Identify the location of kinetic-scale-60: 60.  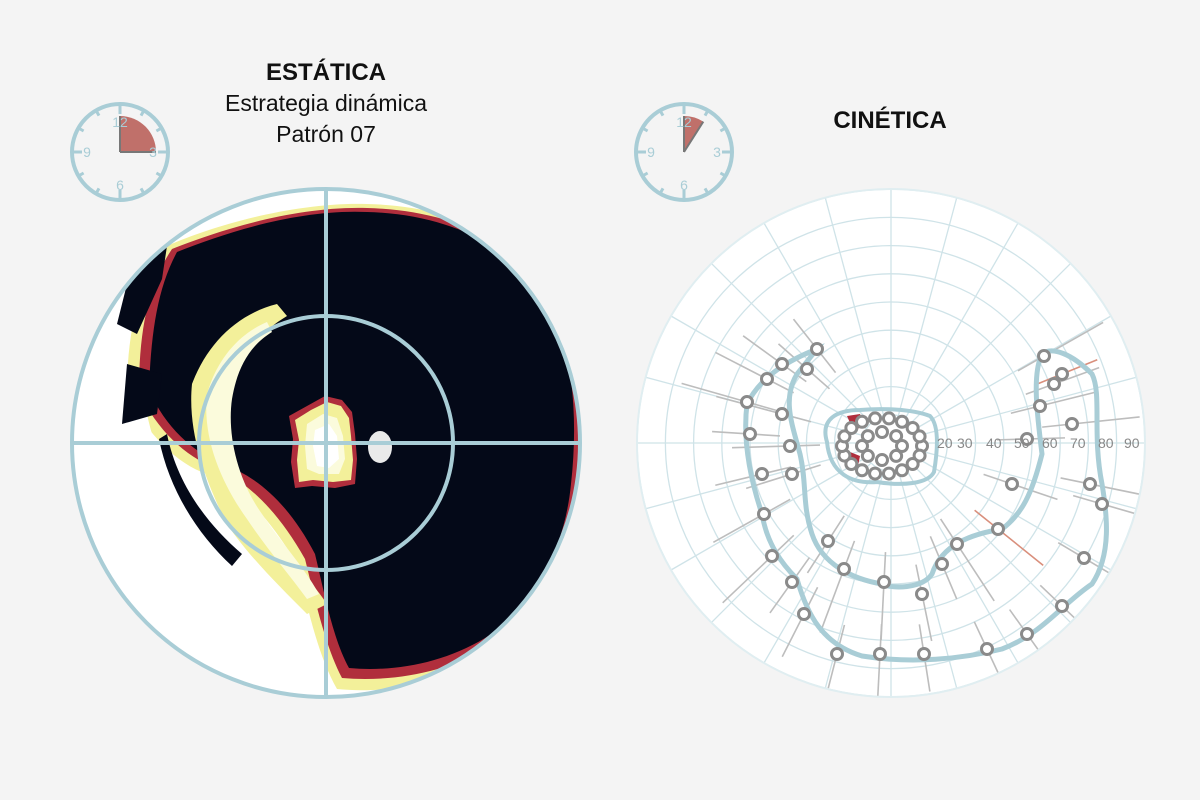
(1050, 443).